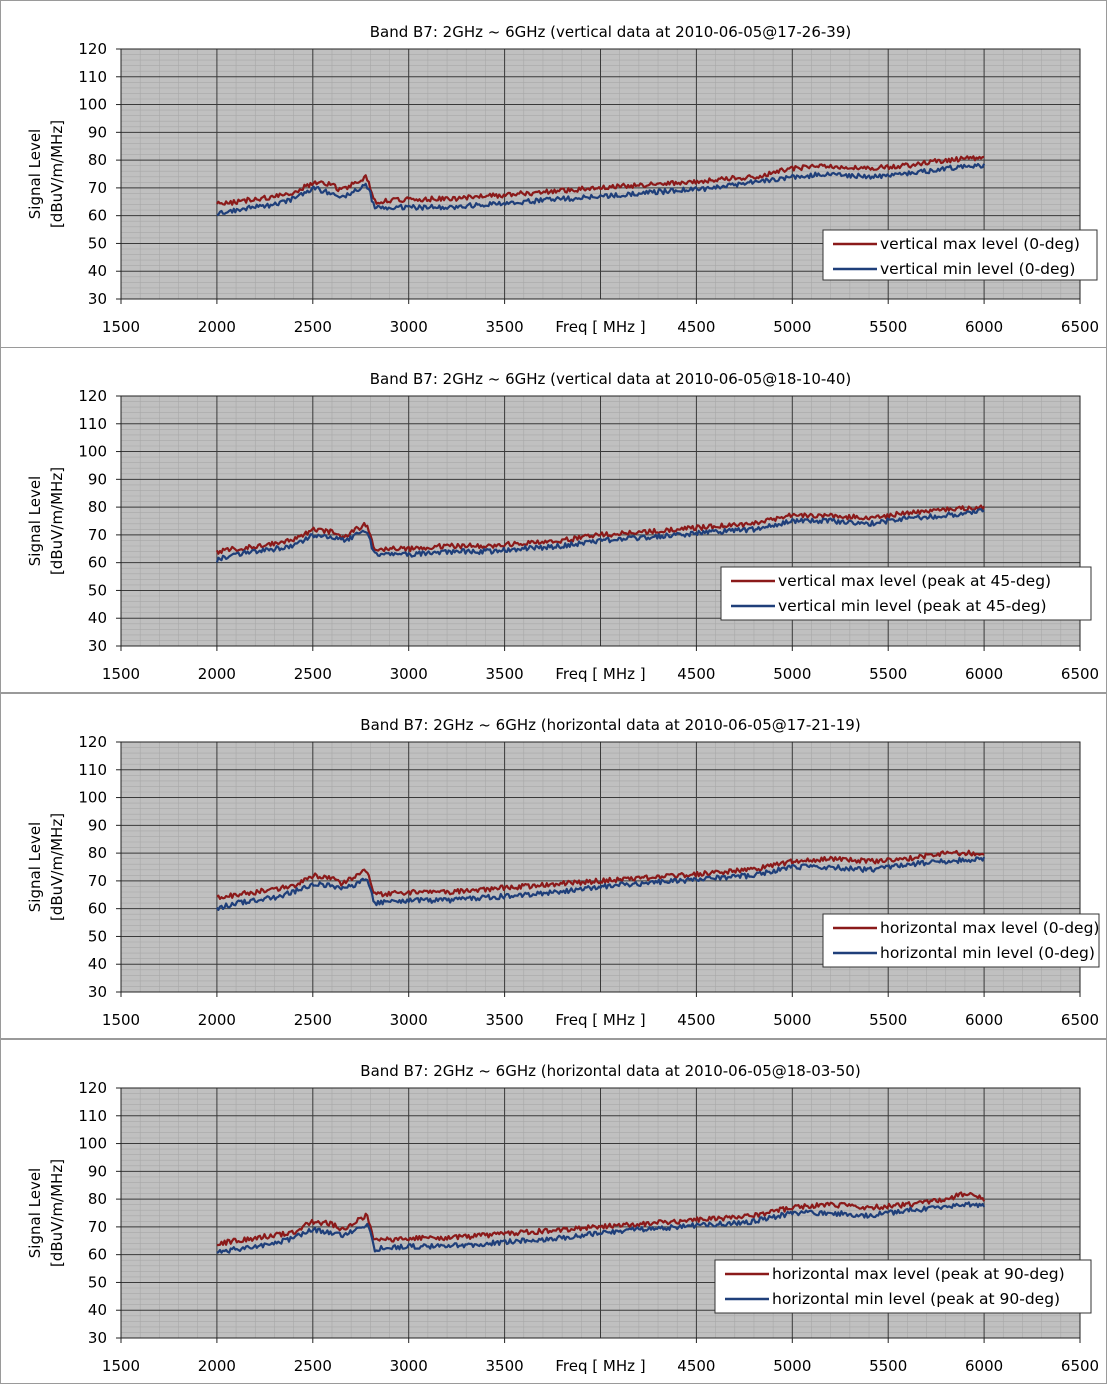 The height and width of the screenshot is (1384, 1107). I want to click on x-tick-label: 6000, so click(984, 1020).